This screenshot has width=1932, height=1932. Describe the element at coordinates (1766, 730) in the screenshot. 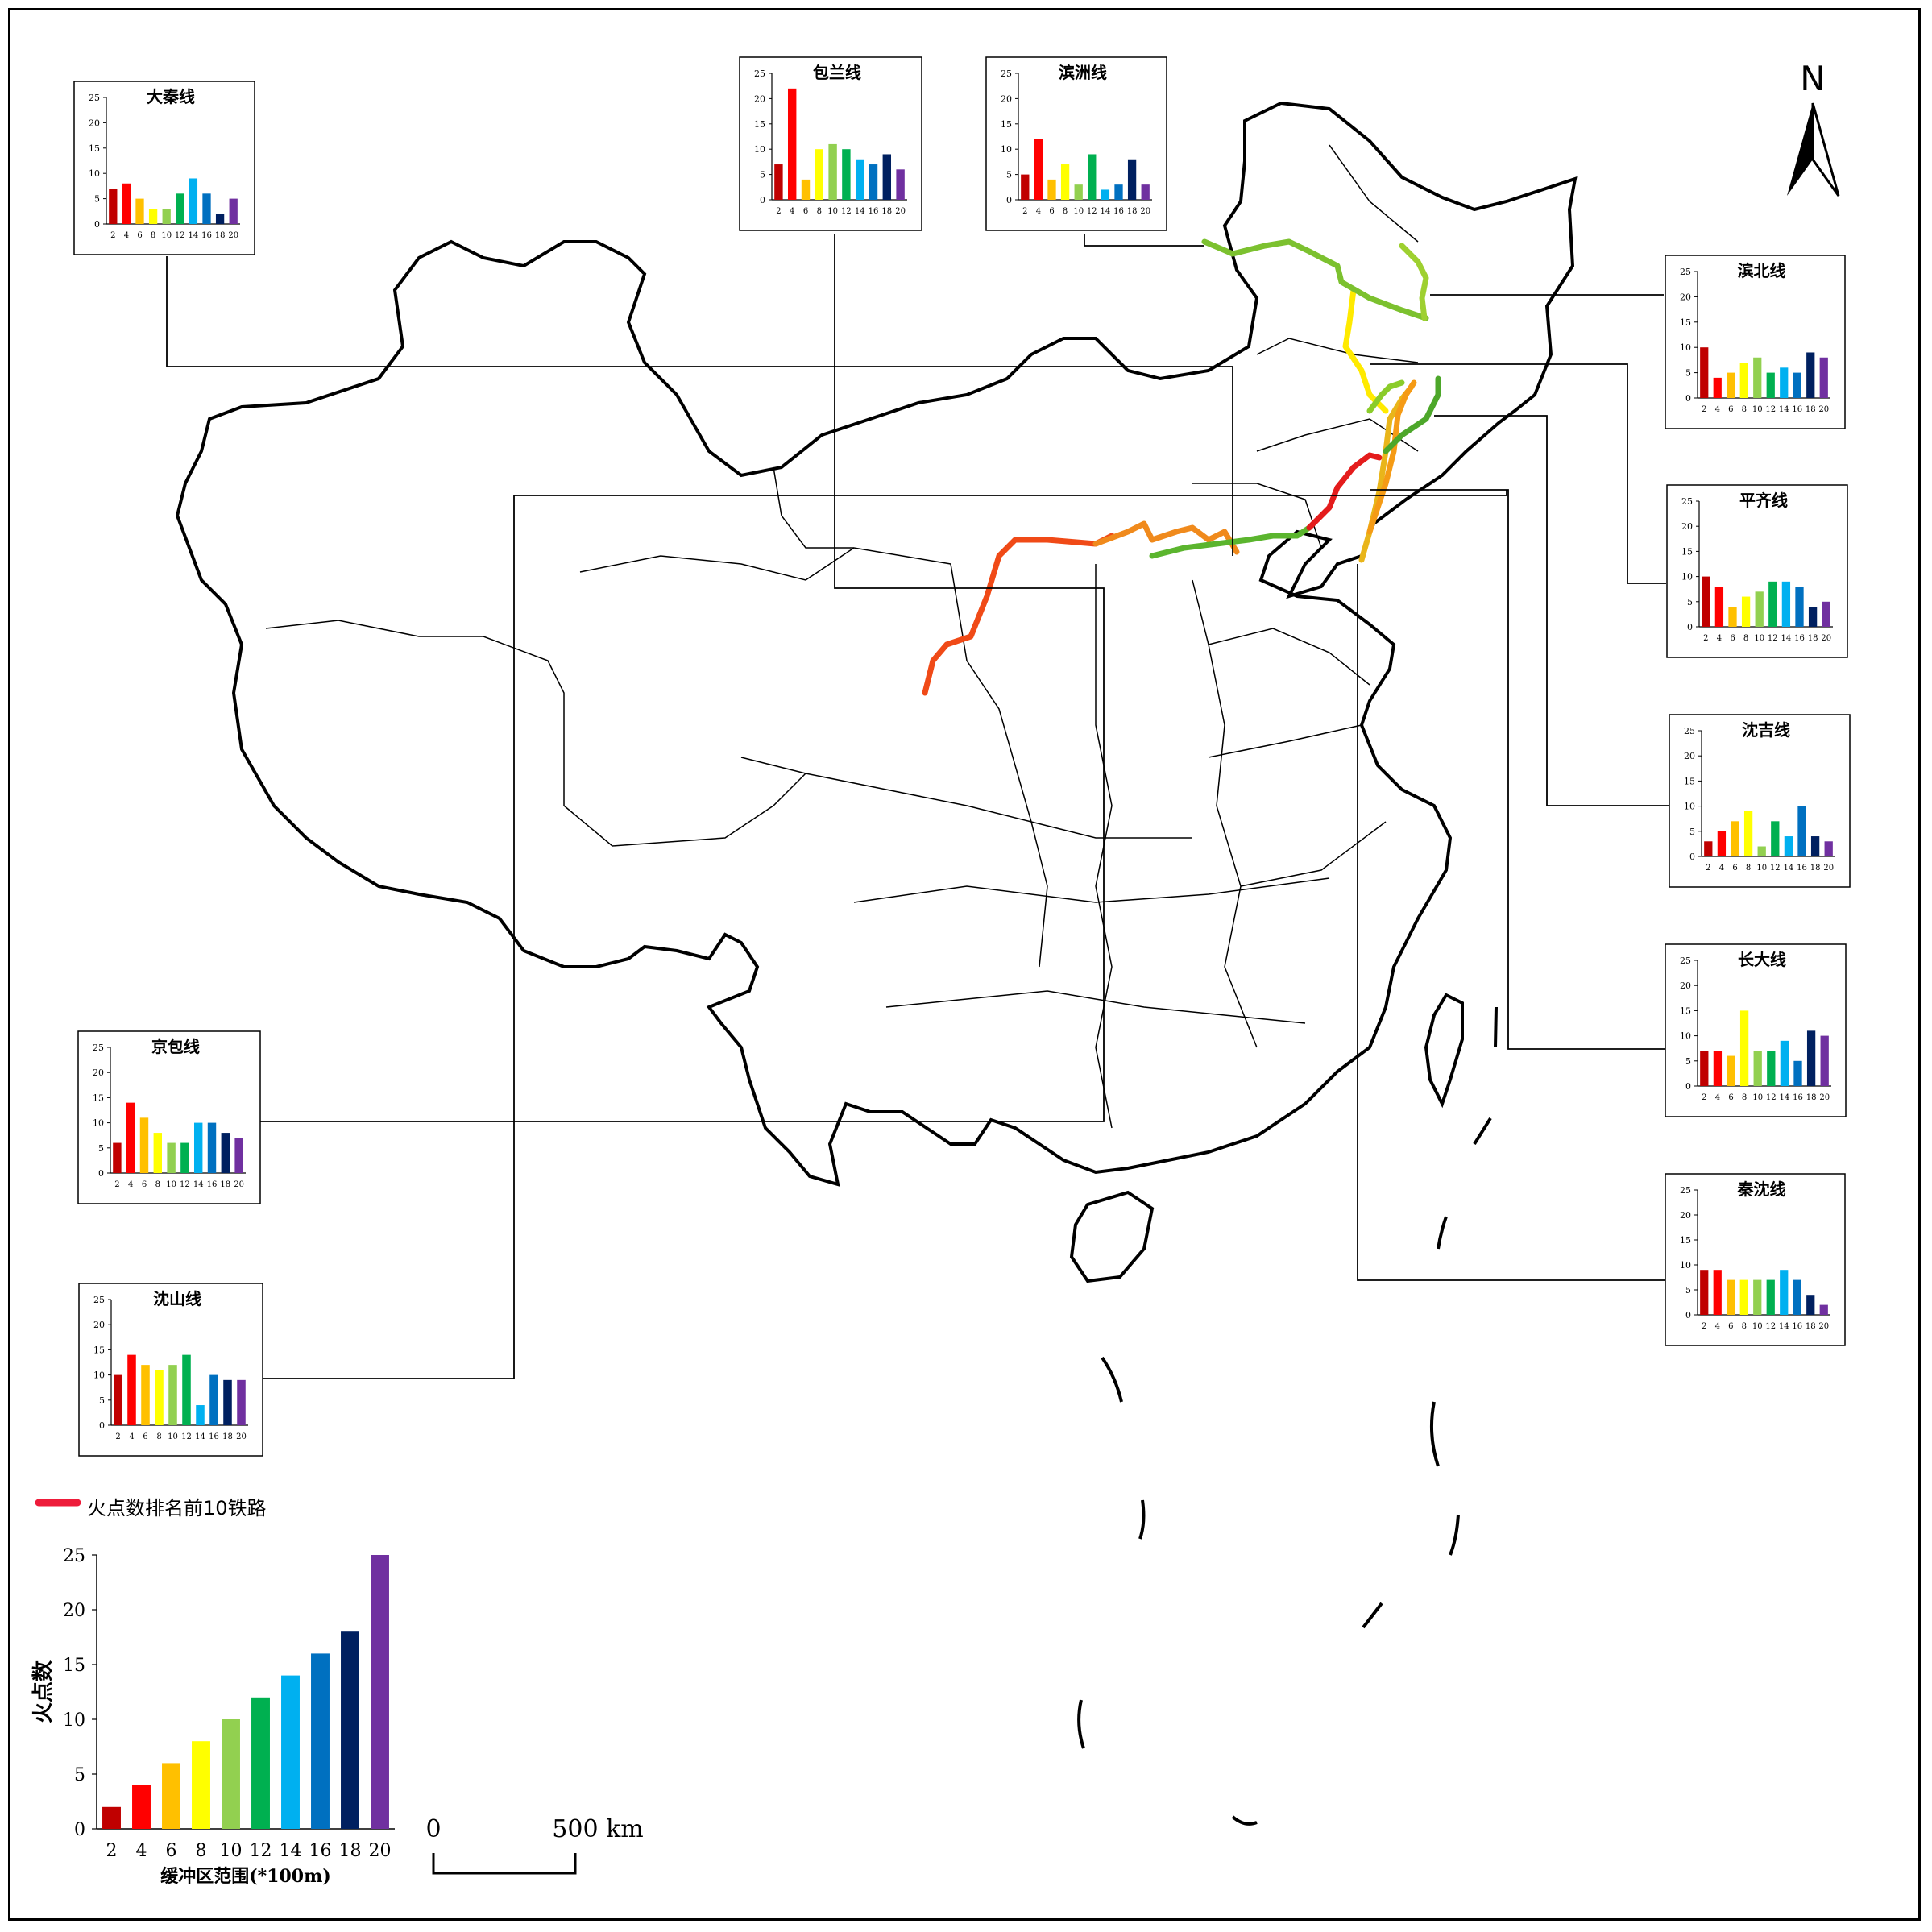

I see `inset-title: 沈吉线` at that location.